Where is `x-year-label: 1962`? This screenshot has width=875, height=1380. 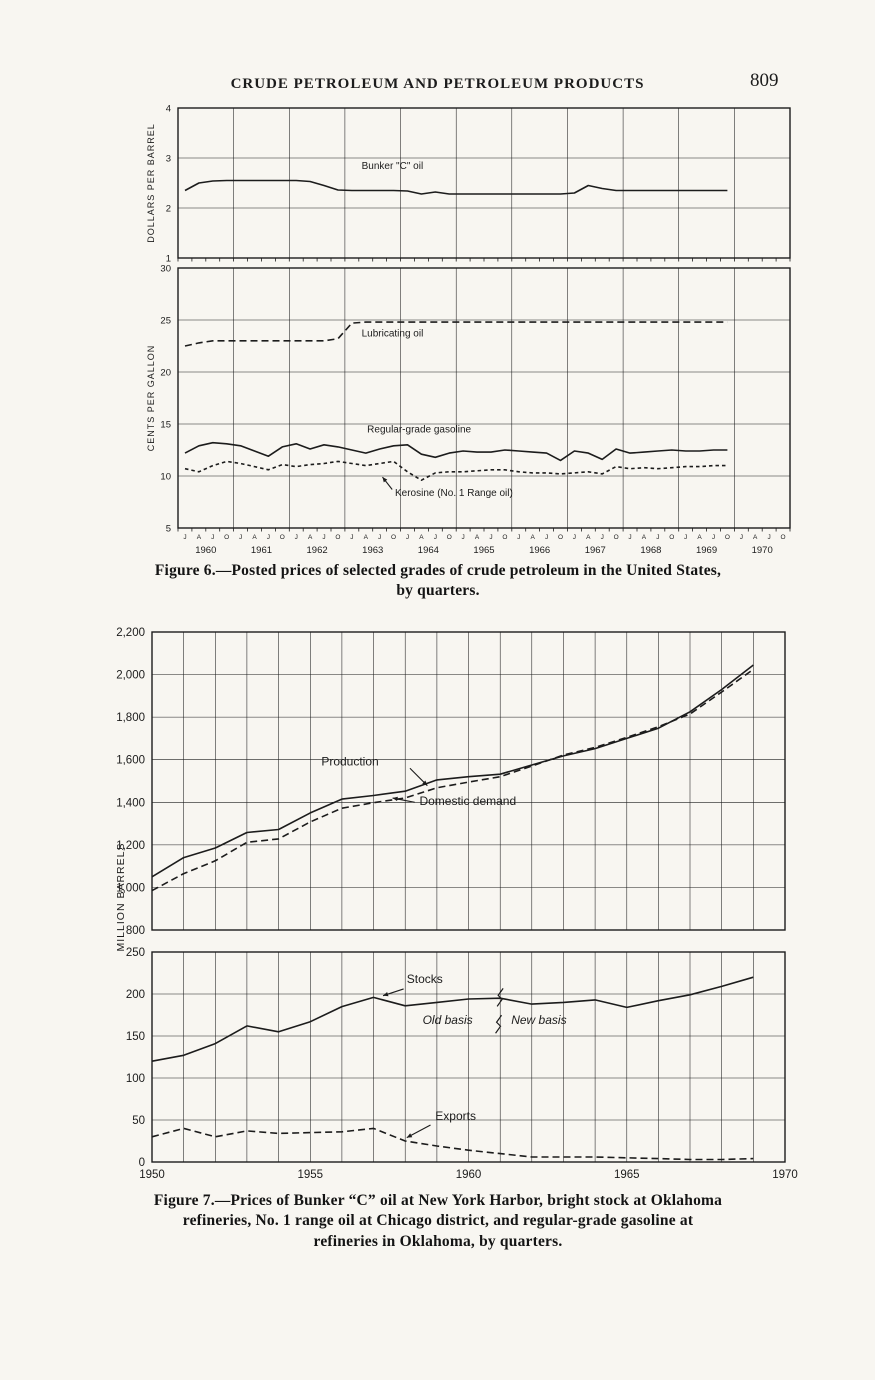
x-year-label: 1962 is located at coordinates (317, 550).